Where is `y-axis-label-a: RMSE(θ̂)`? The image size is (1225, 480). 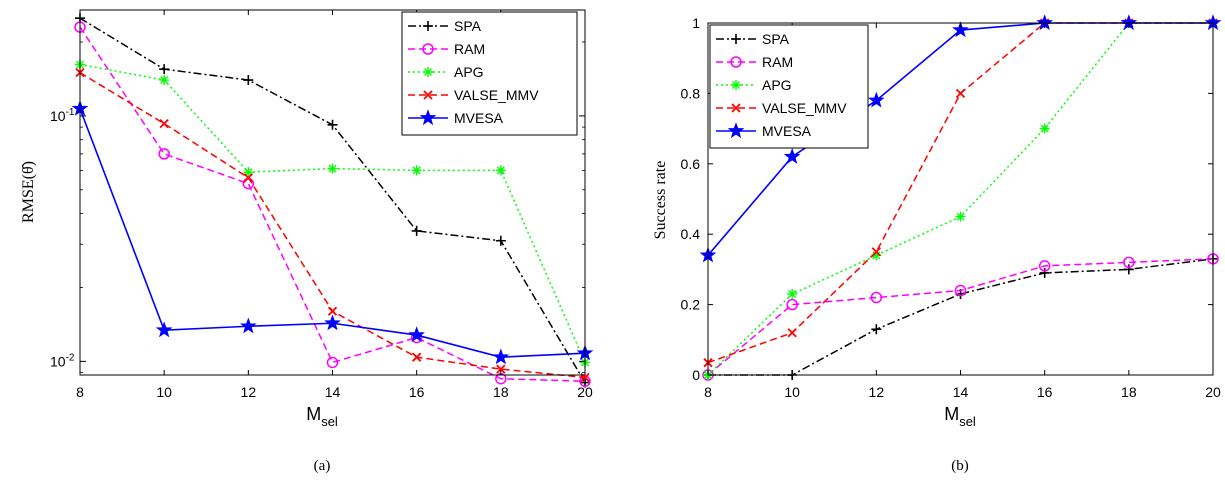
y-axis-label-a: RMSE(θ̂) is located at coordinates (28, 192).